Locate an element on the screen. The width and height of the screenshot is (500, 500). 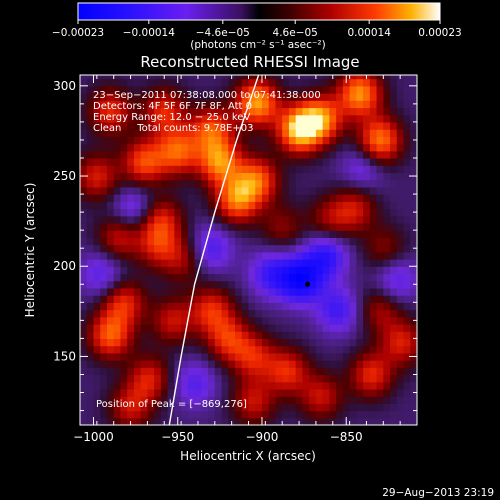
peak-position-label: Position of Peak = [−869,276] is located at coordinates (171, 404).